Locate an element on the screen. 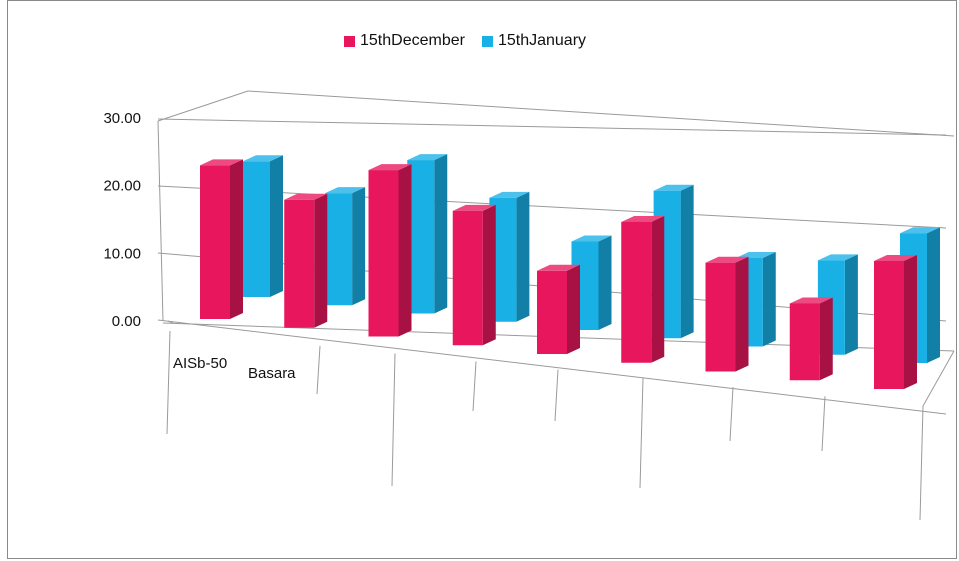  legend-label-january: 15thJanuary is located at coordinates (542, 40).